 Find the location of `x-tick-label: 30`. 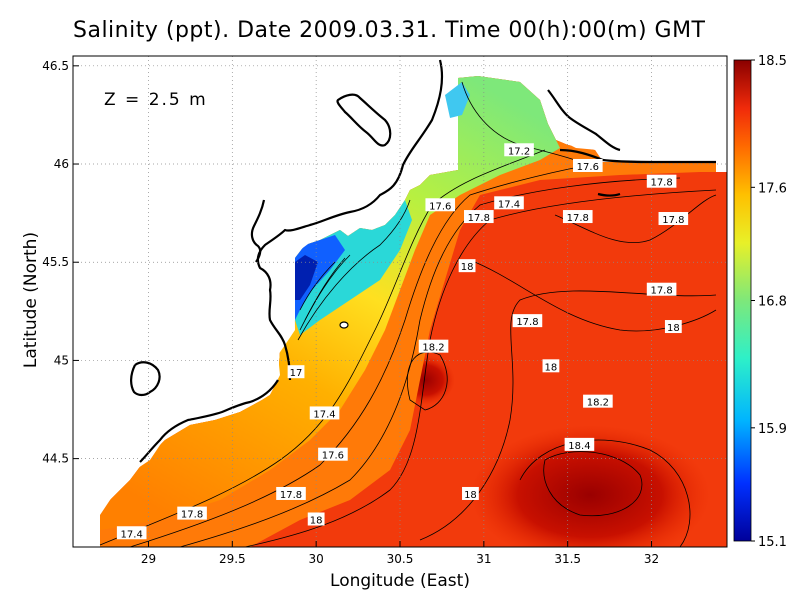

x-tick-label: 30 is located at coordinates (316, 559).